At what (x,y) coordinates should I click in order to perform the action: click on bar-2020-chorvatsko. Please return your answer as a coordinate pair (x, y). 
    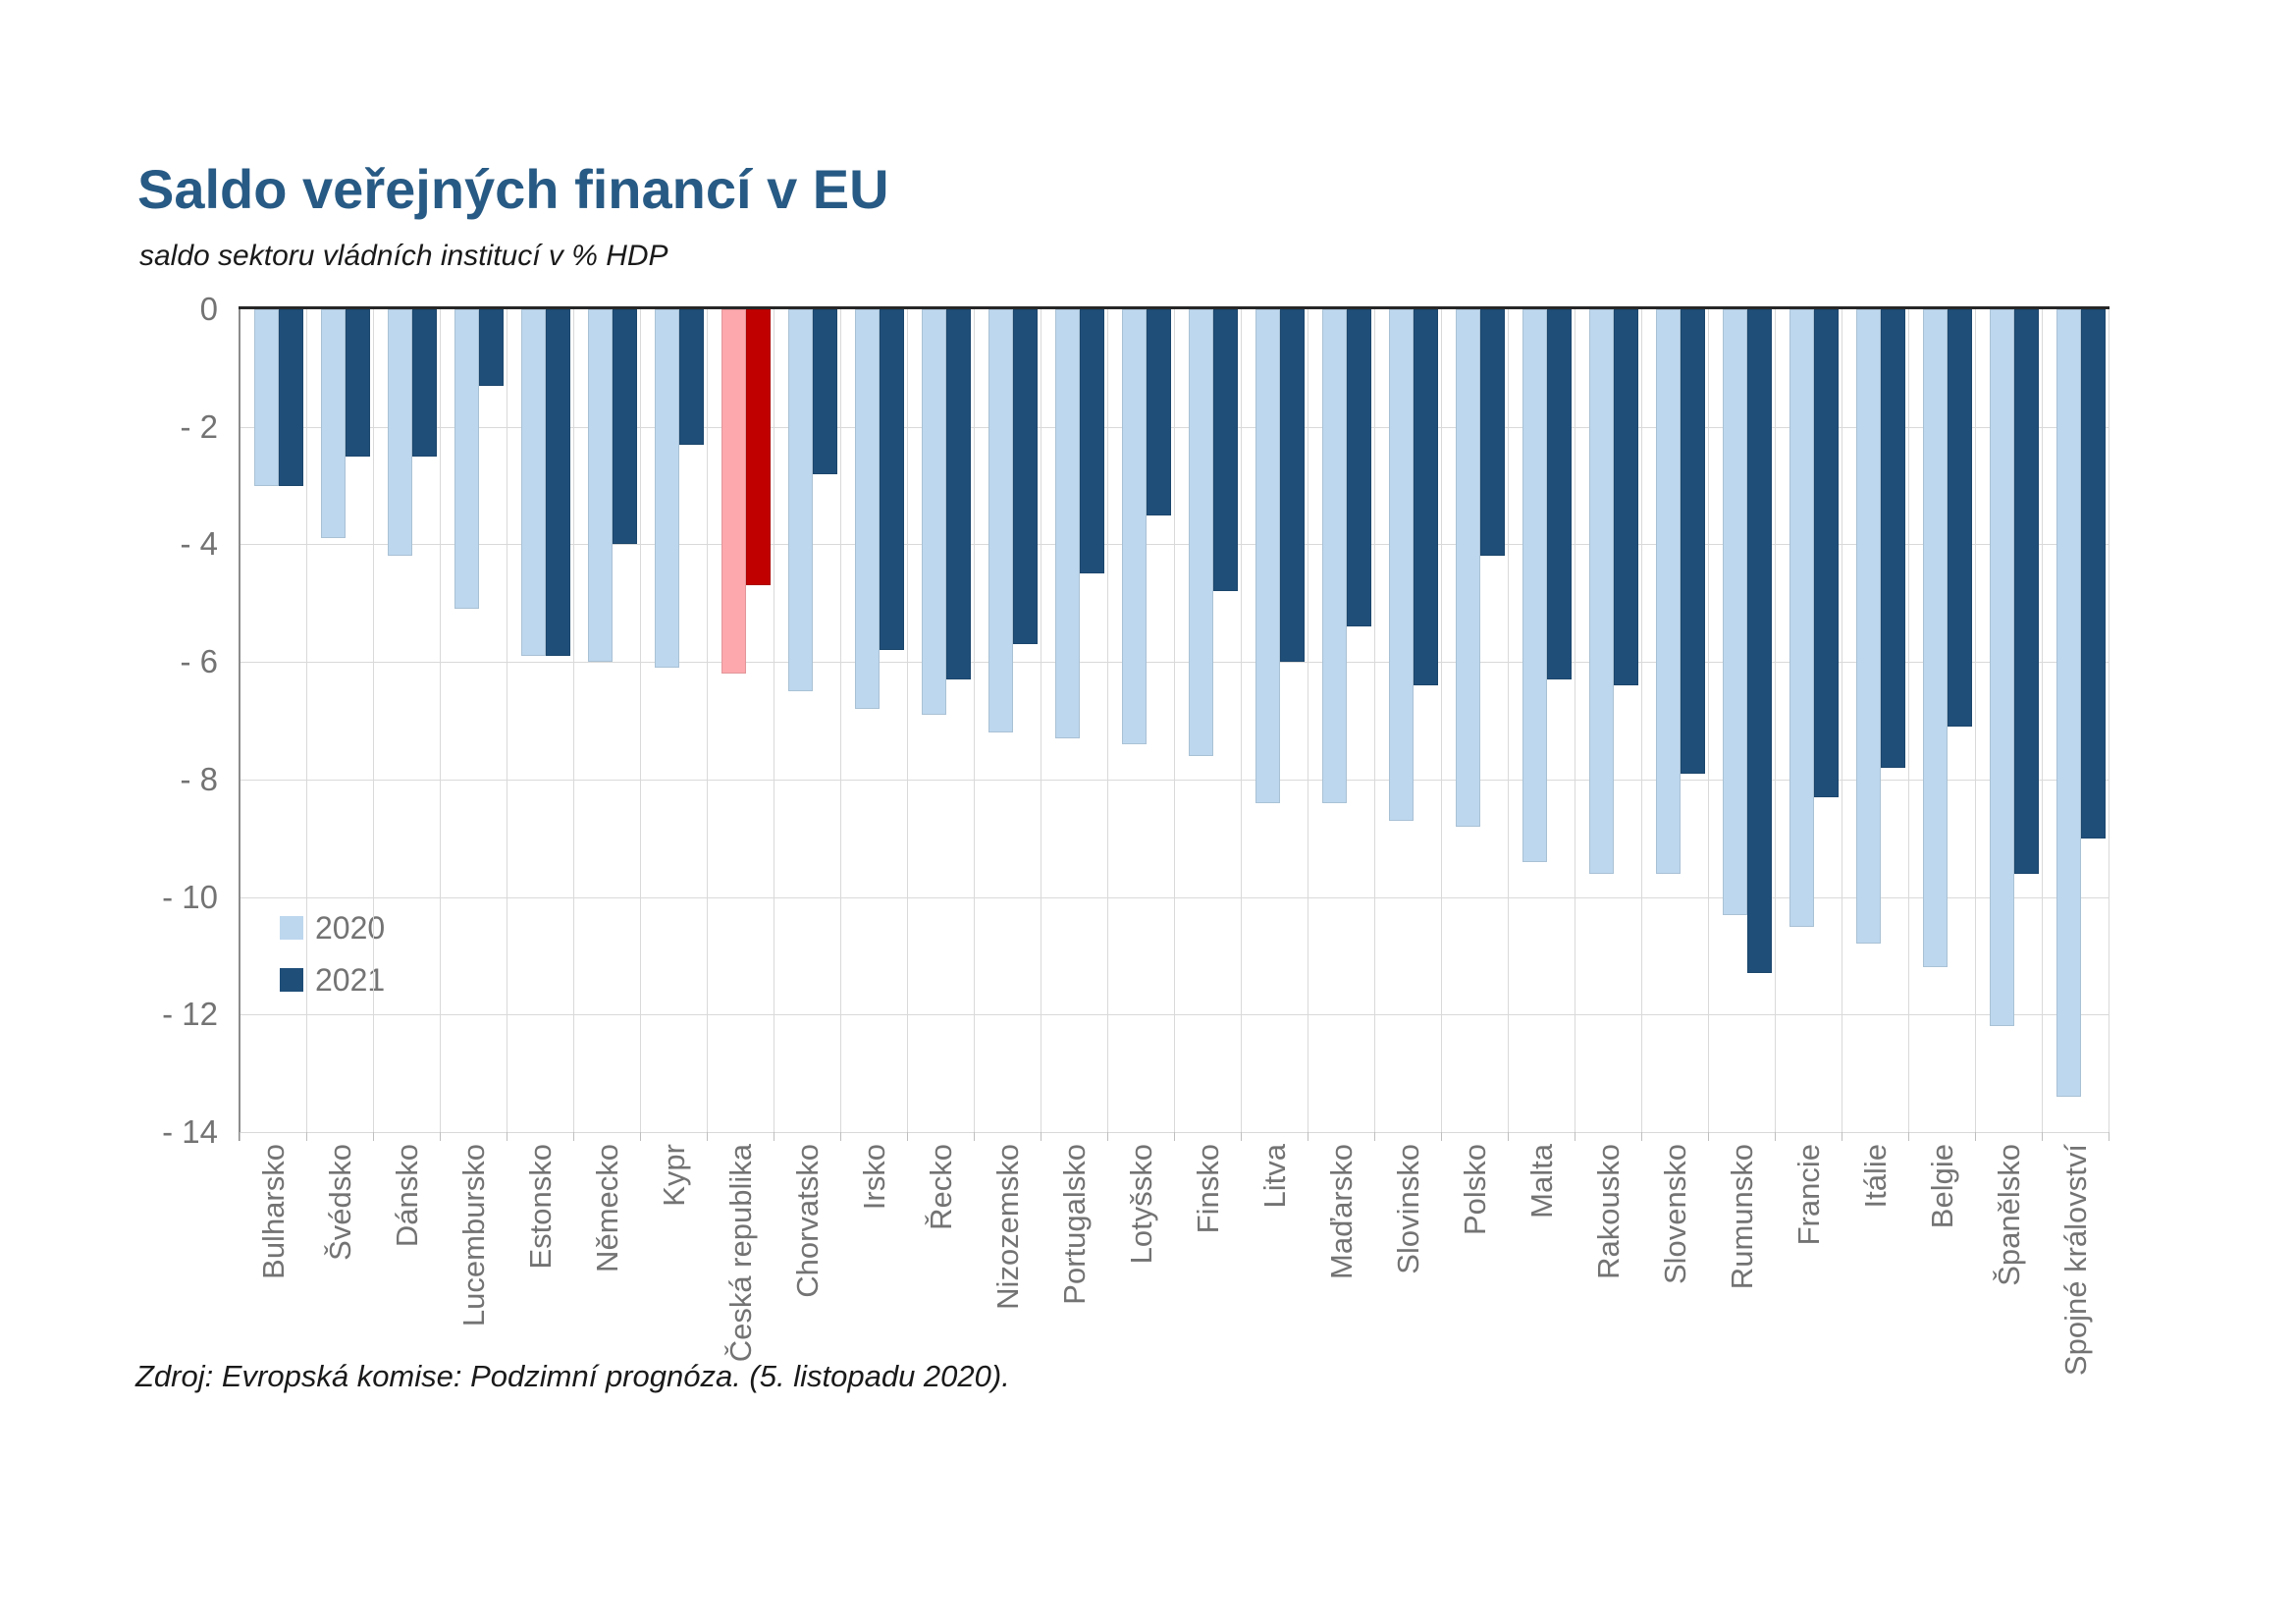
    Looking at the image, I should click on (800, 500).